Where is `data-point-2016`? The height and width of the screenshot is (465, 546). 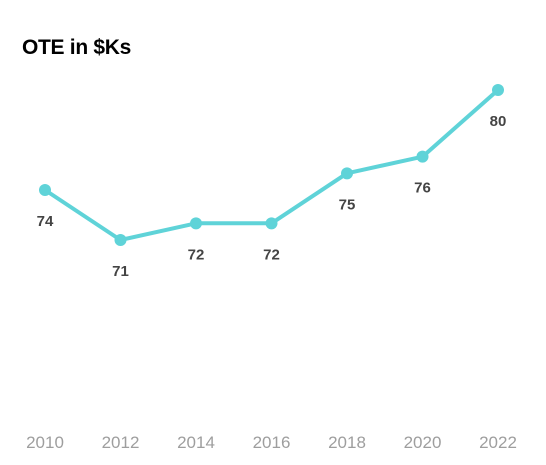
data-point-2016 is located at coordinates (271, 223).